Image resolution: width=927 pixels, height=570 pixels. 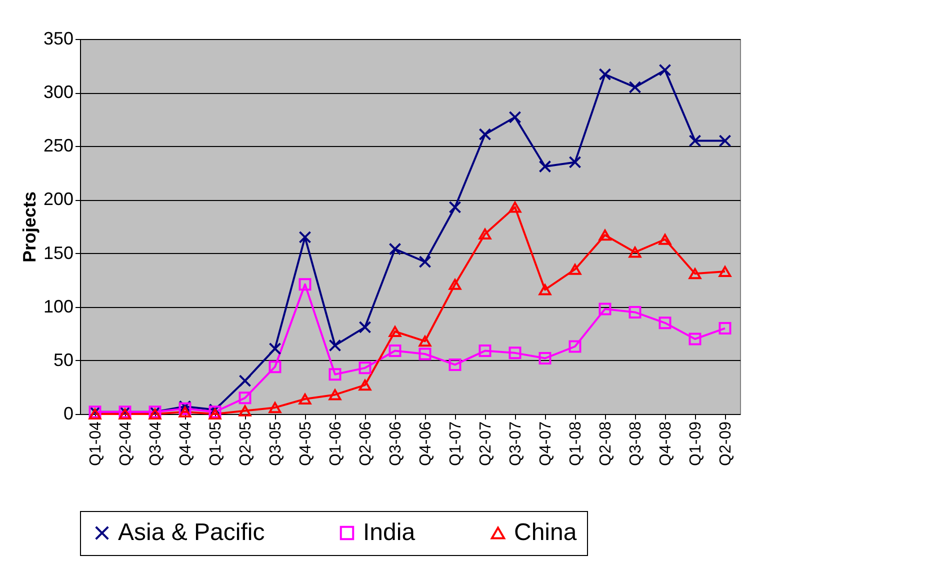 I want to click on x-tick-label: Q1-07, so click(x=456, y=443).